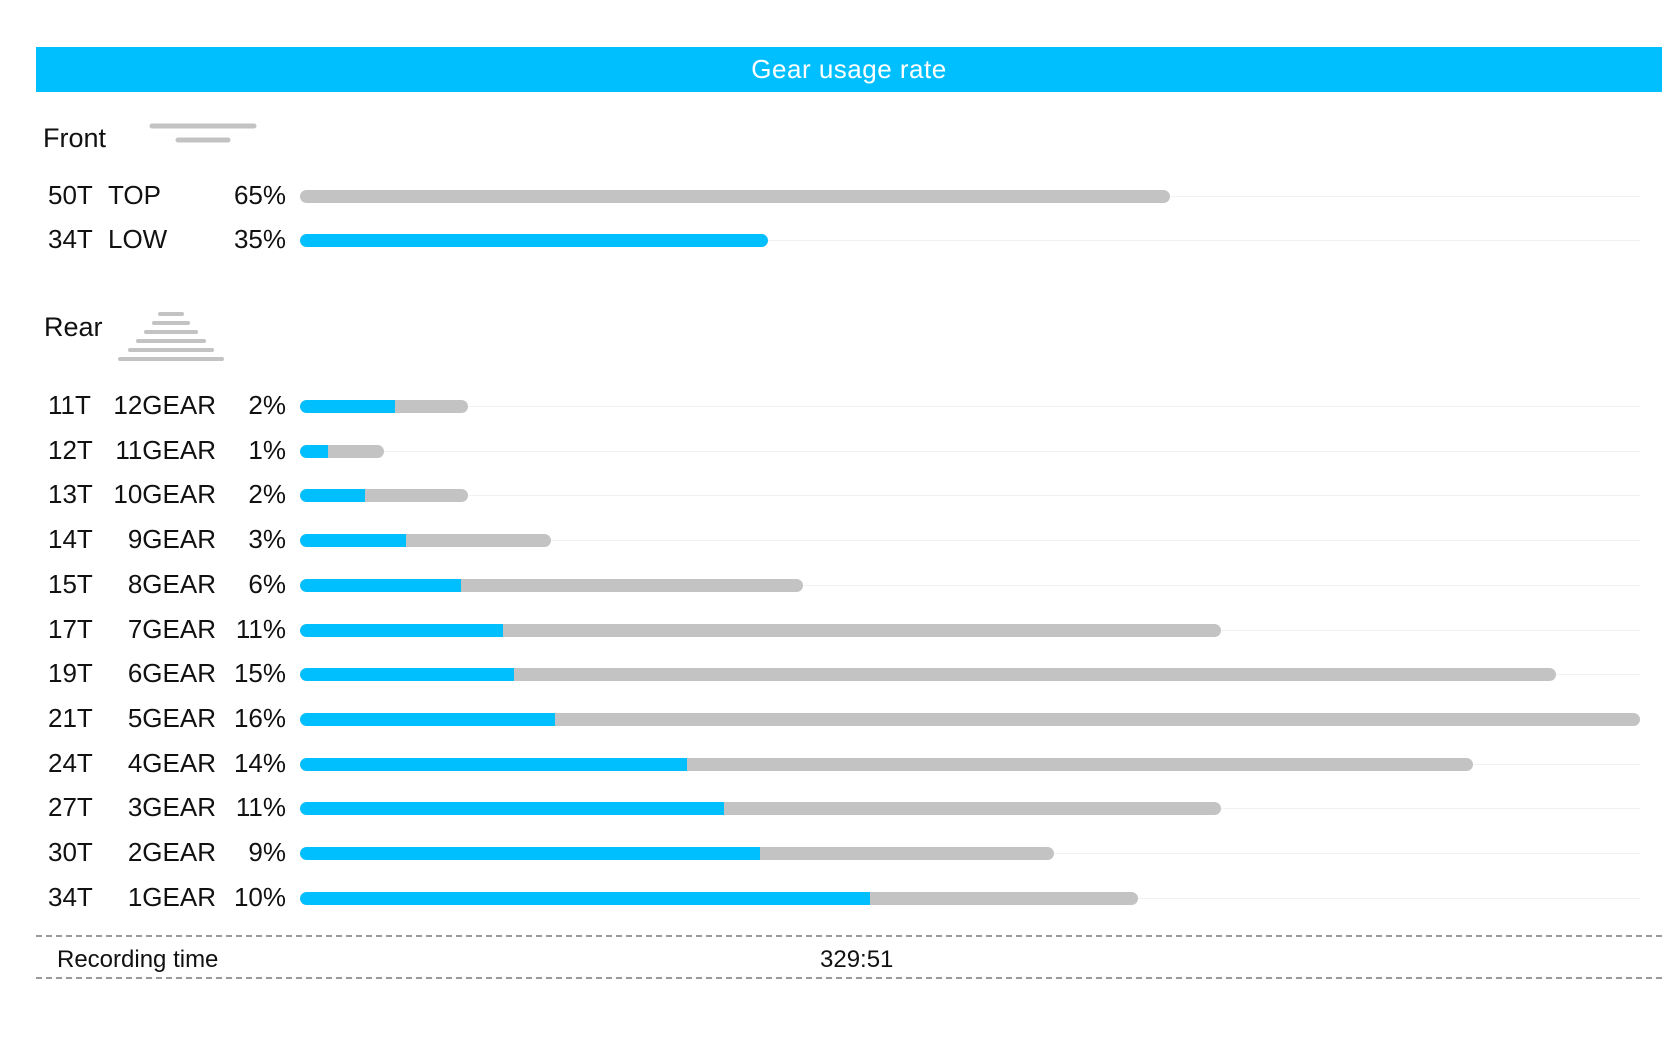 The width and height of the screenshot is (1680, 1039). Describe the element at coordinates (259, 717) in the screenshot. I see `percent-label: 16%` at that location.